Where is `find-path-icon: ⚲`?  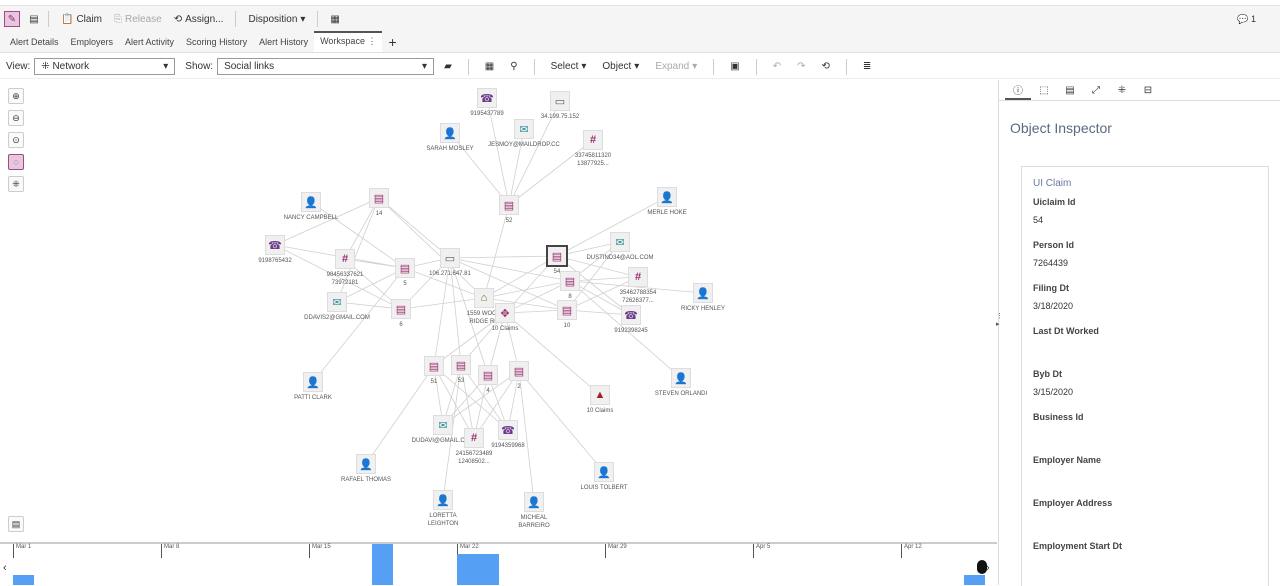 find-path-icon: ⚲ is located at coordinates (514, 66).